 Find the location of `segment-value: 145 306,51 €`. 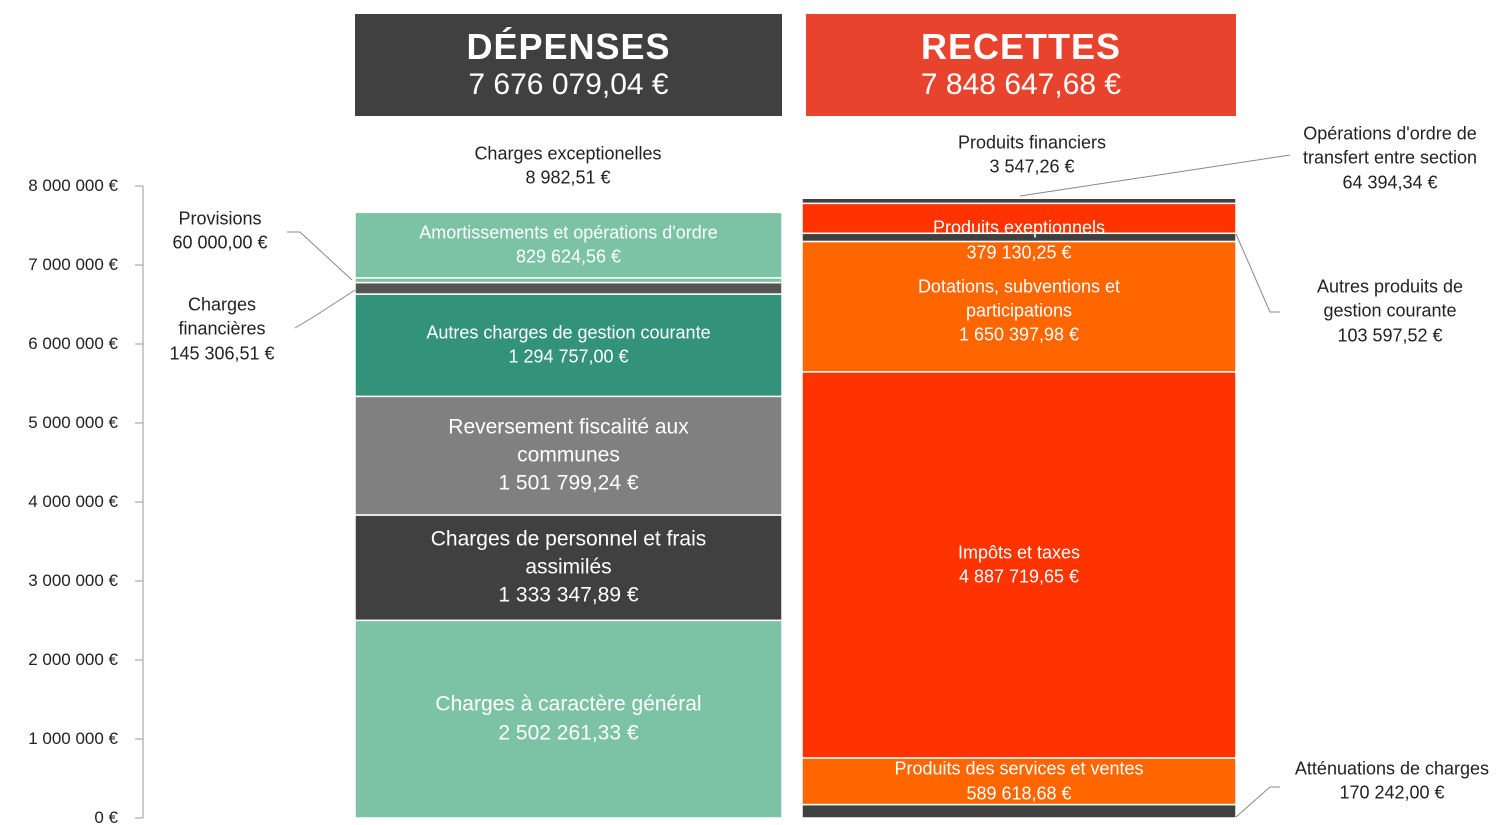

segment-value: 145 306,51 € is located at coordinates (222, 353).